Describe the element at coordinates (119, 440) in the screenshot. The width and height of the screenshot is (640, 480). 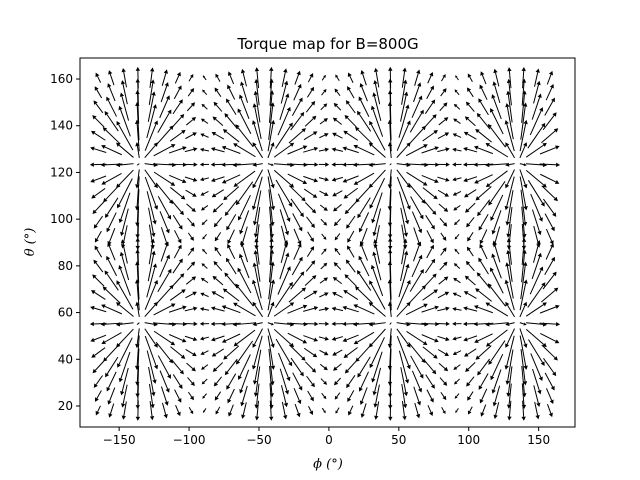
I see `x-tick-label: −150` at that location.